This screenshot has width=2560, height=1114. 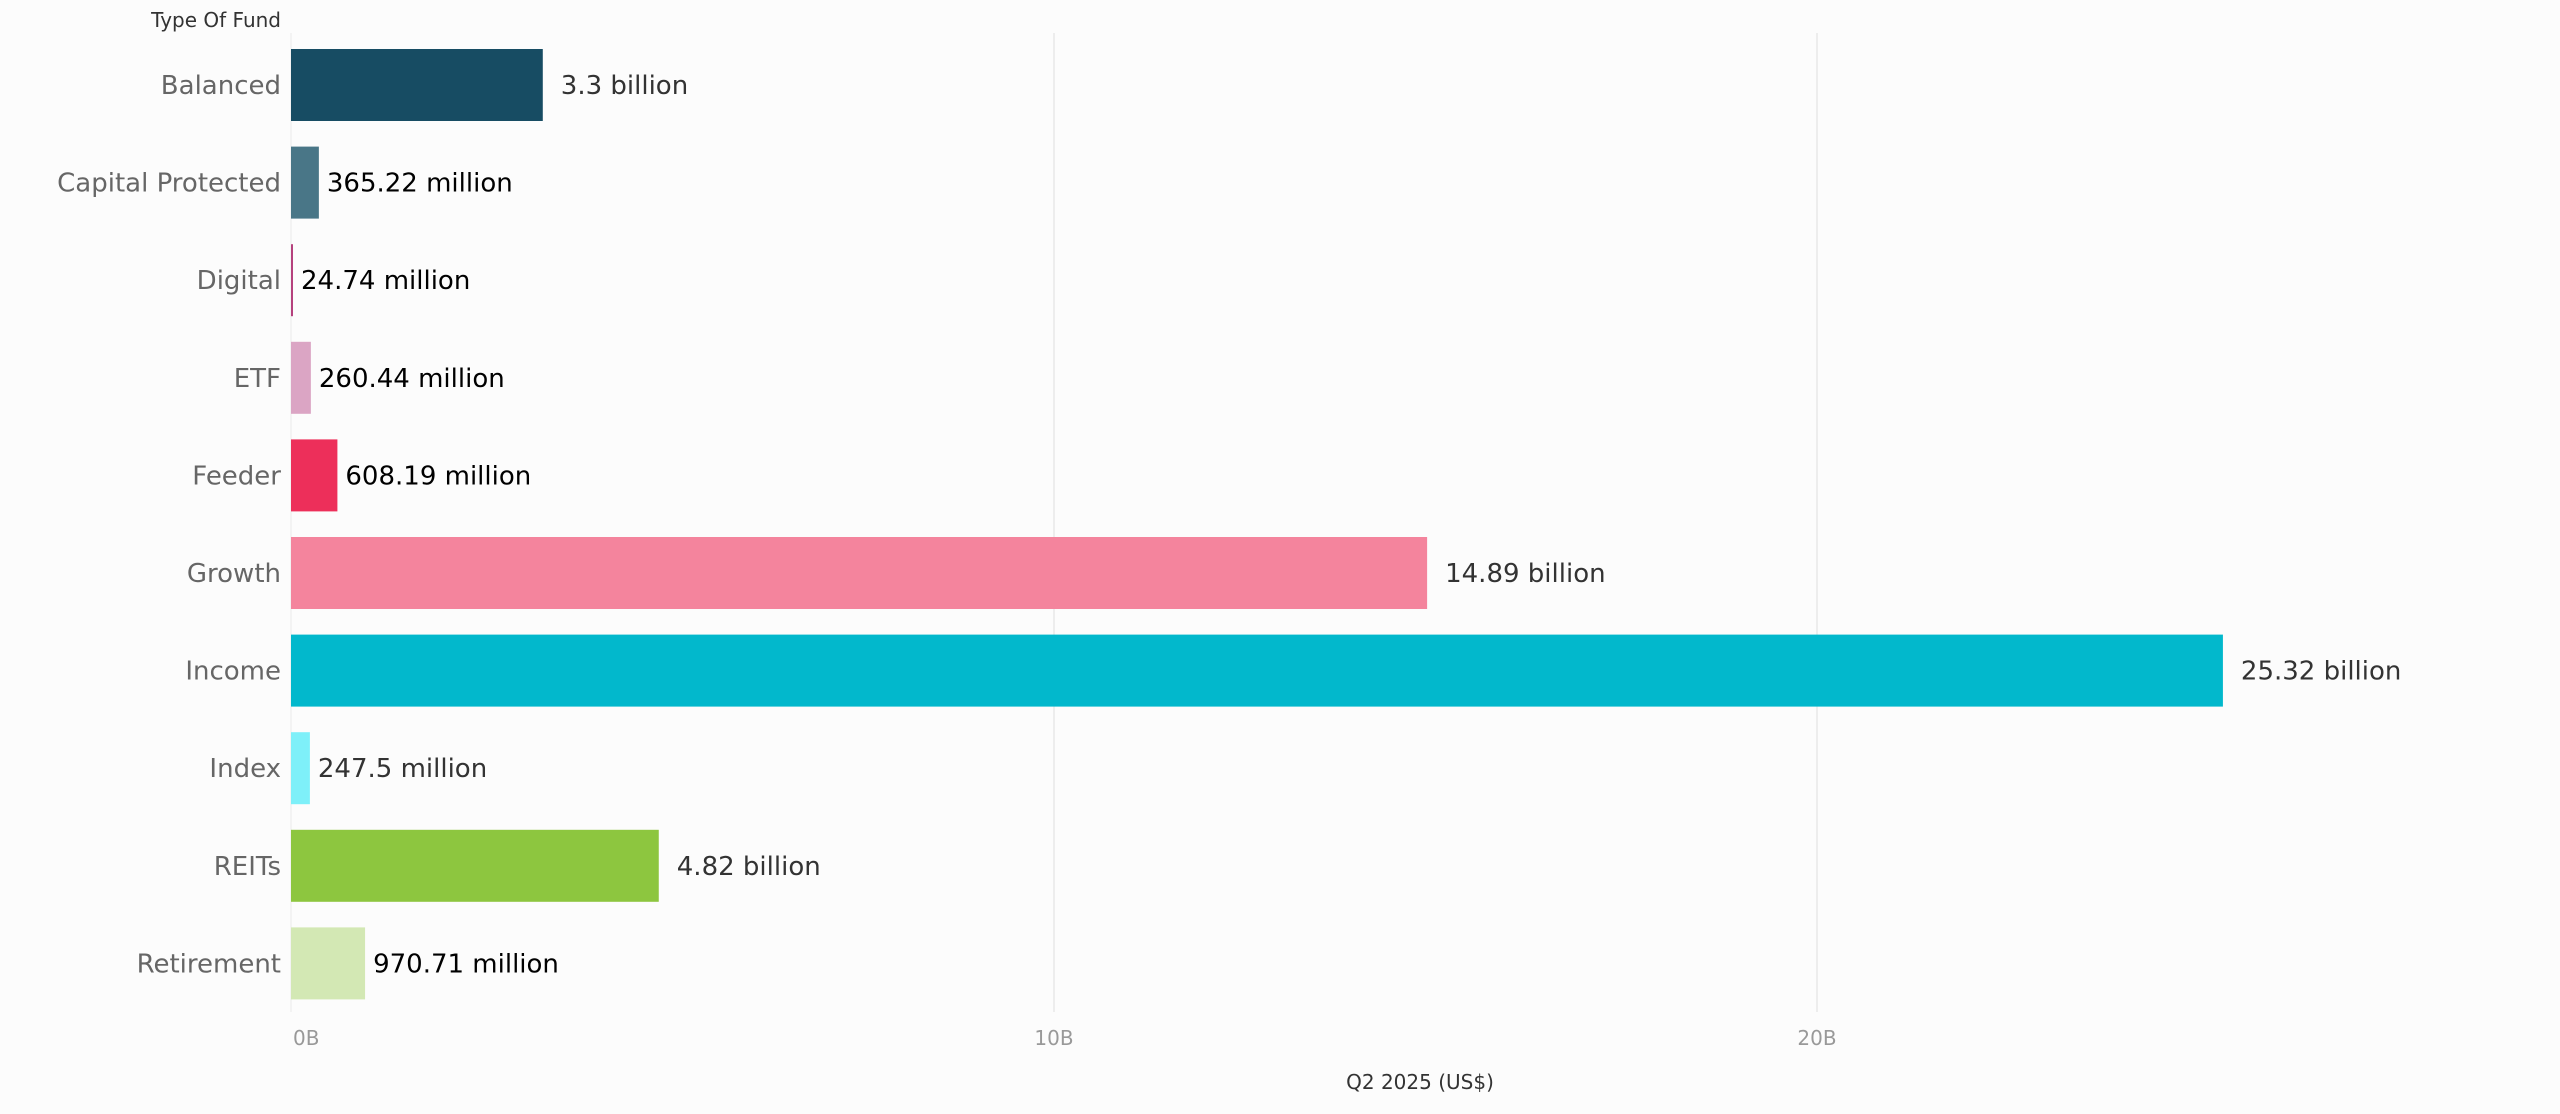 I want to click on data-label: 24.74 million, so click(x=385, y=281).